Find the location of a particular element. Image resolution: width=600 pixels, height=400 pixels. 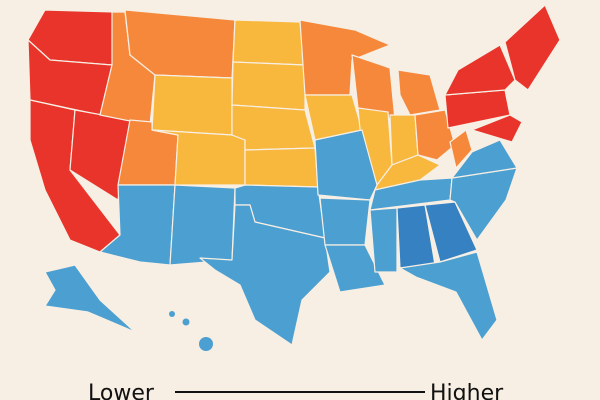

louisiana is located at coordinates (355, 268).